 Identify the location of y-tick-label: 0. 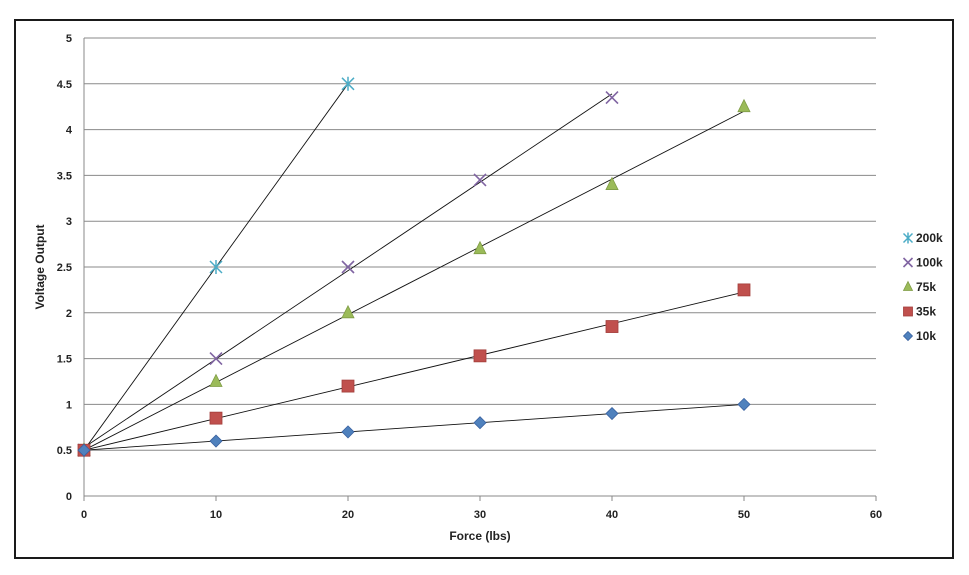
(69, 497).